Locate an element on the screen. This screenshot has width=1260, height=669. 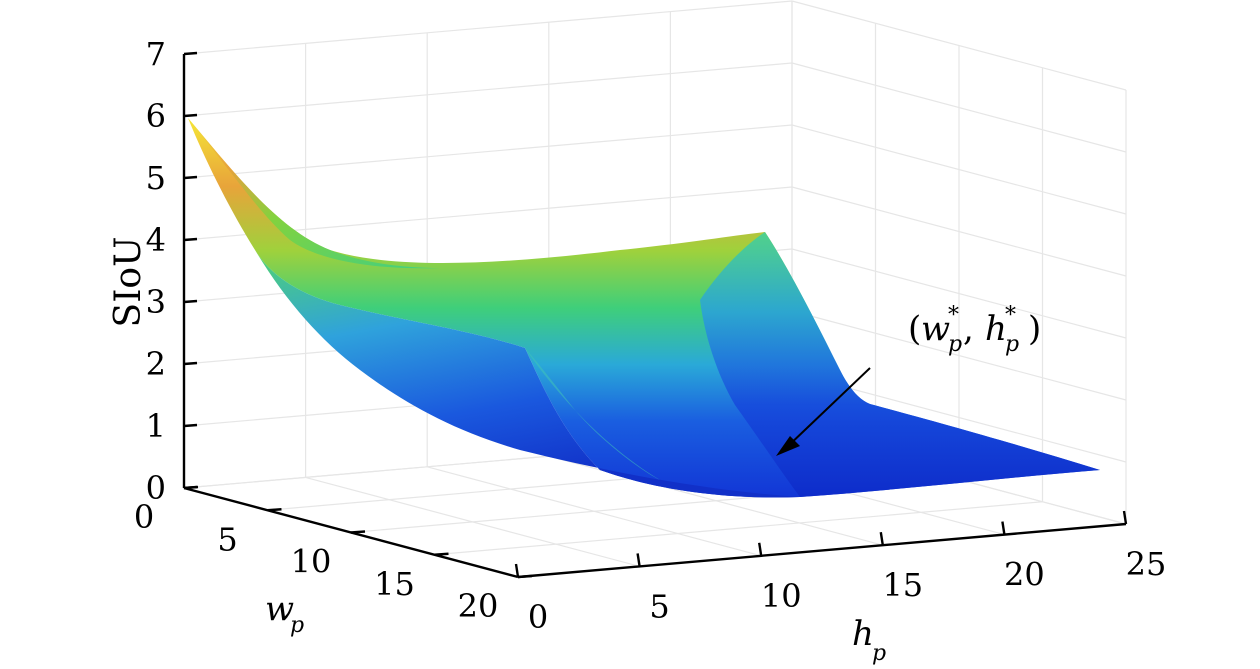
z-tick-label: 4 is located at coordinates (156, 240).